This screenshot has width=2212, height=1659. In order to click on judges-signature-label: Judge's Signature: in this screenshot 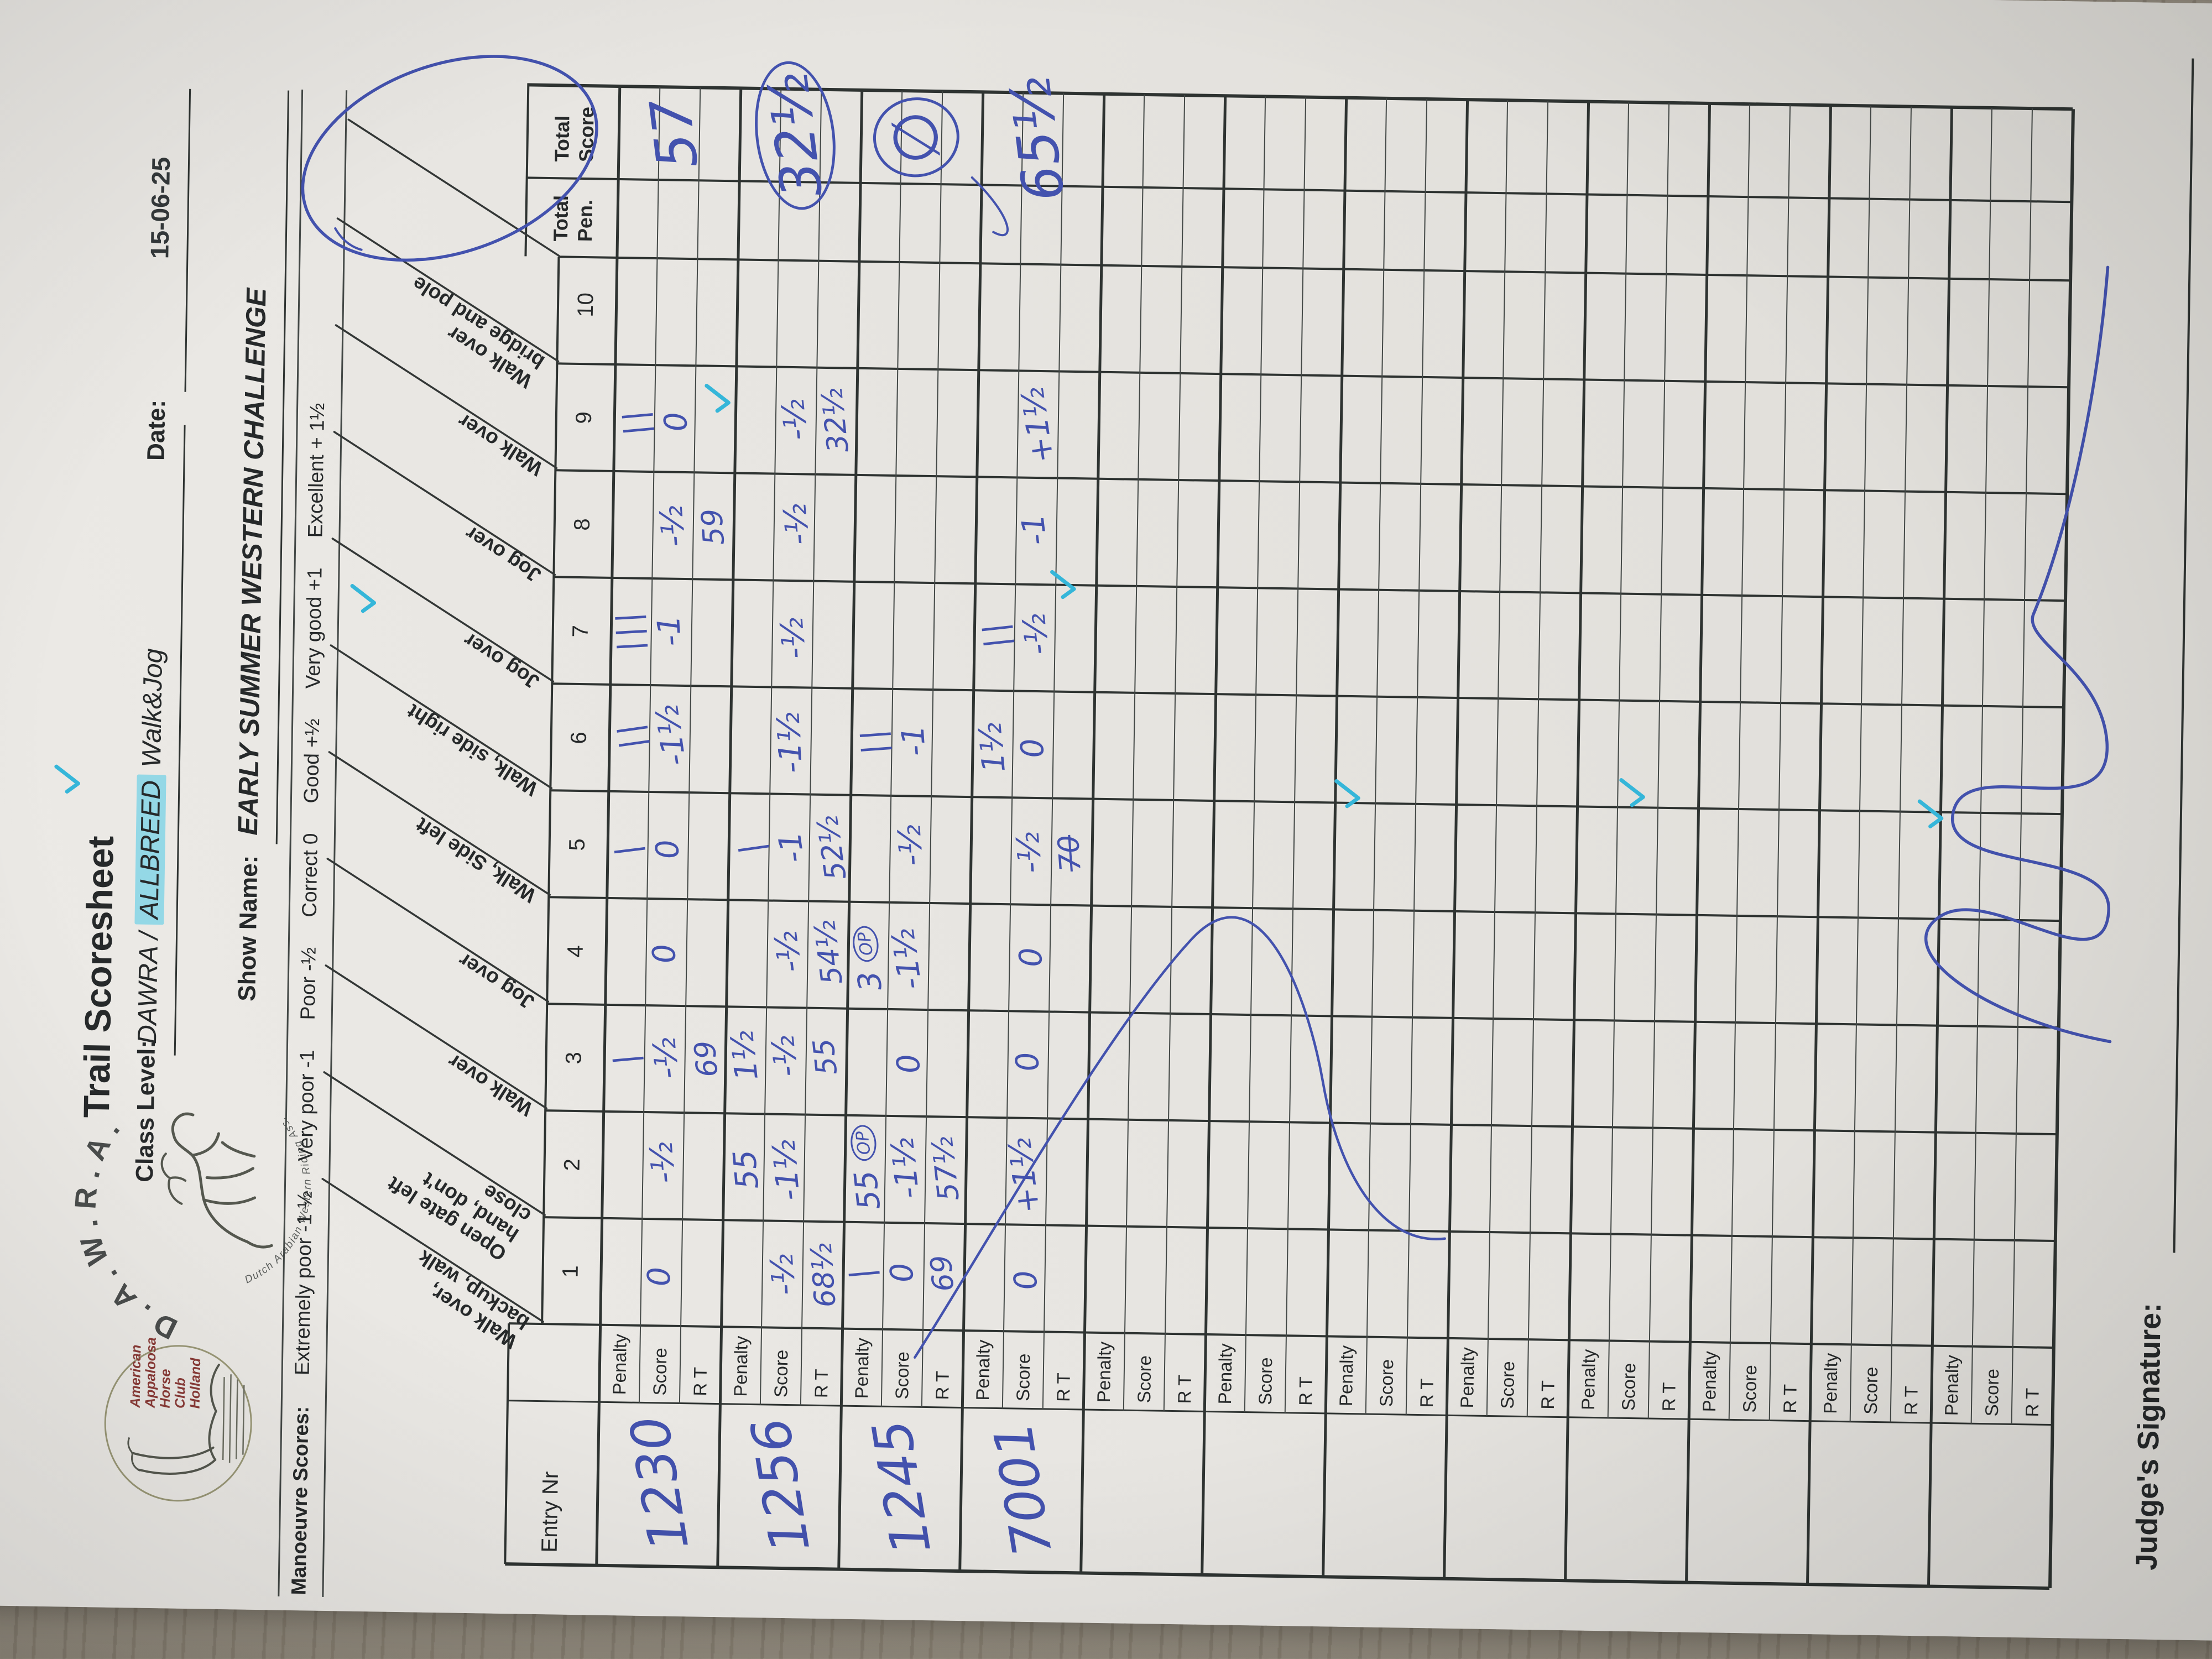, I will do `click(2149, 1437)`.